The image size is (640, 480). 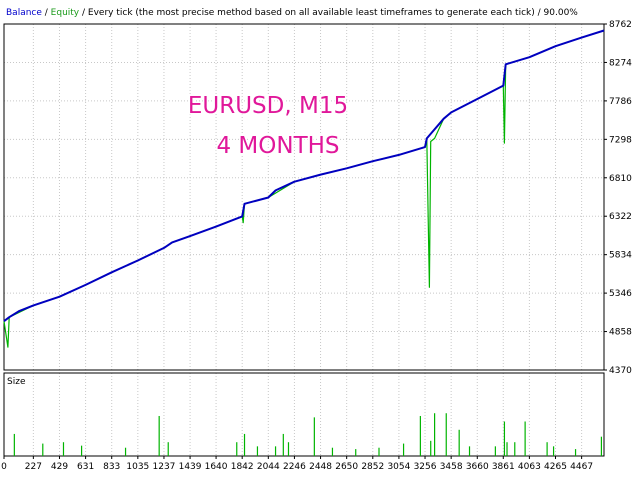 What do you see at coordinates (620, 63) in the screenshot?
I see `y-tick-label: 8274` at bounding box center [620, 63].